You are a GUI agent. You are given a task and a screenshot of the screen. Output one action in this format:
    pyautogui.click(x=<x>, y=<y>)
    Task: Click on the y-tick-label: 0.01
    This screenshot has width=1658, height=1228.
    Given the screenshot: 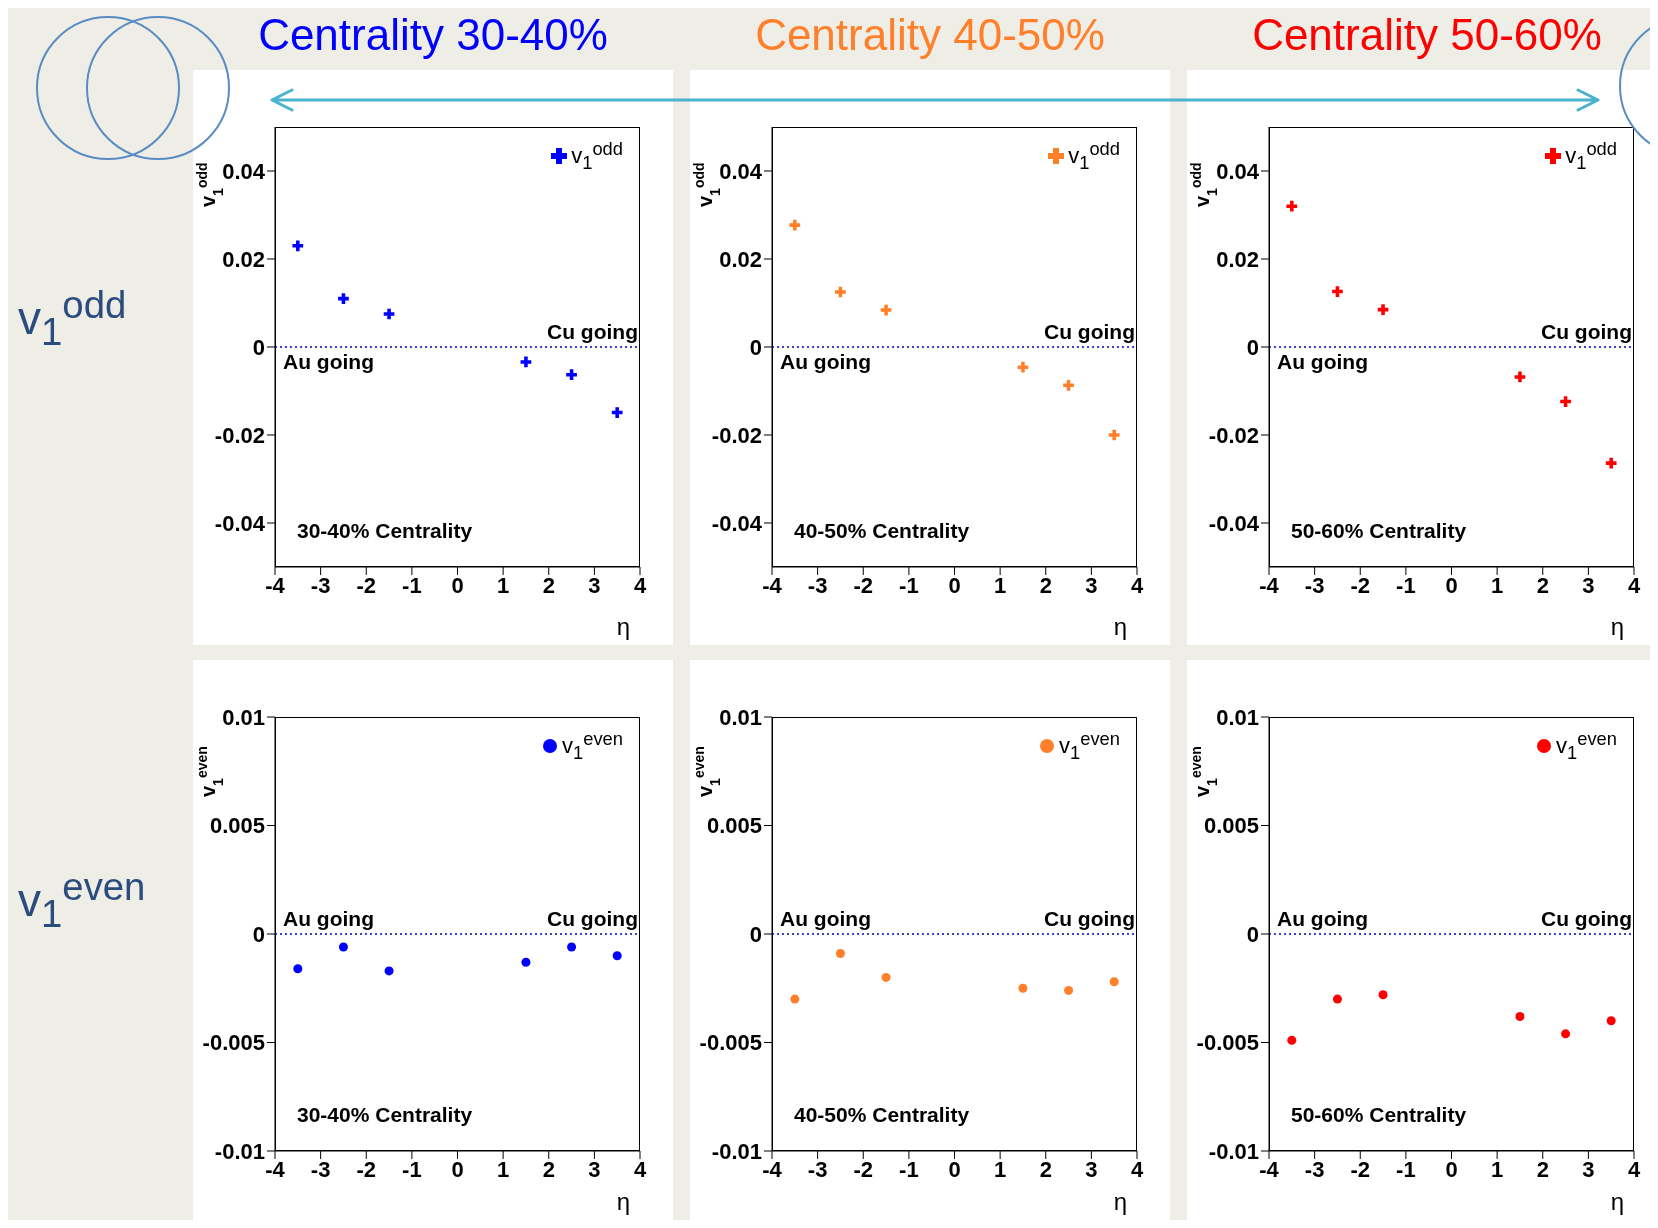 What is the action you would take?
    pyautogui.click(x=243, y=717)
    